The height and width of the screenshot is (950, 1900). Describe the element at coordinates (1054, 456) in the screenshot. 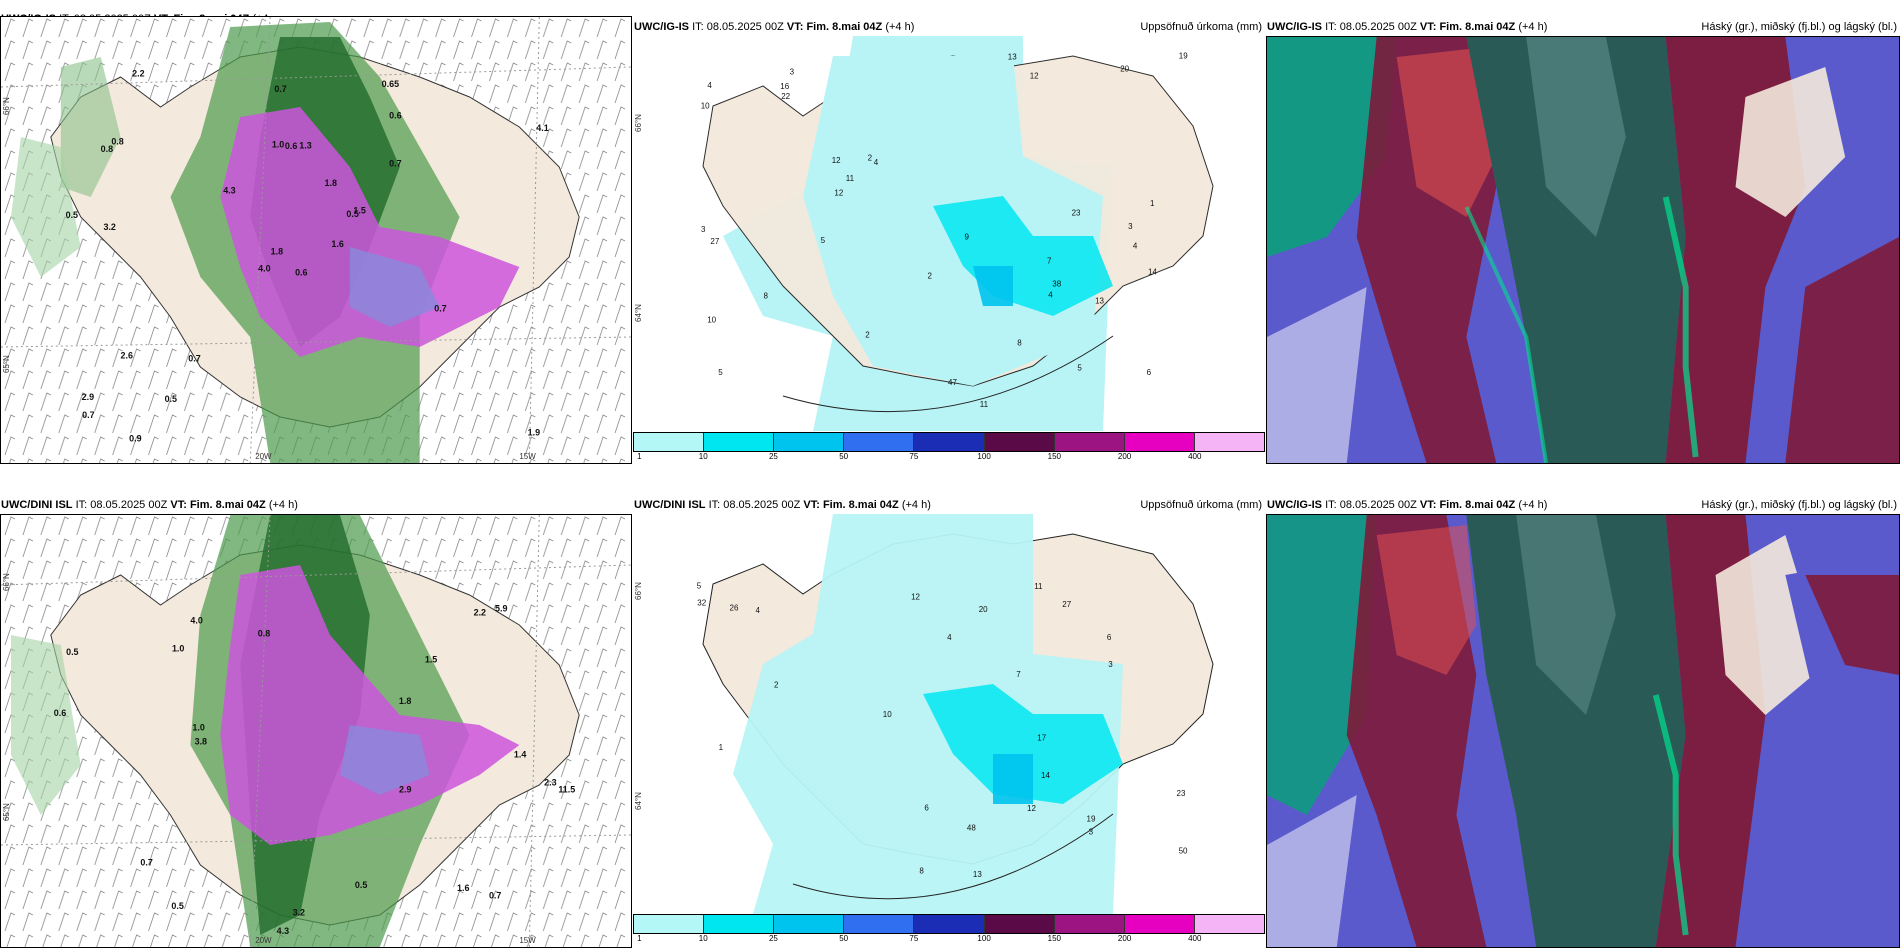

I see `colorbar-tick-label: 150` at that location.